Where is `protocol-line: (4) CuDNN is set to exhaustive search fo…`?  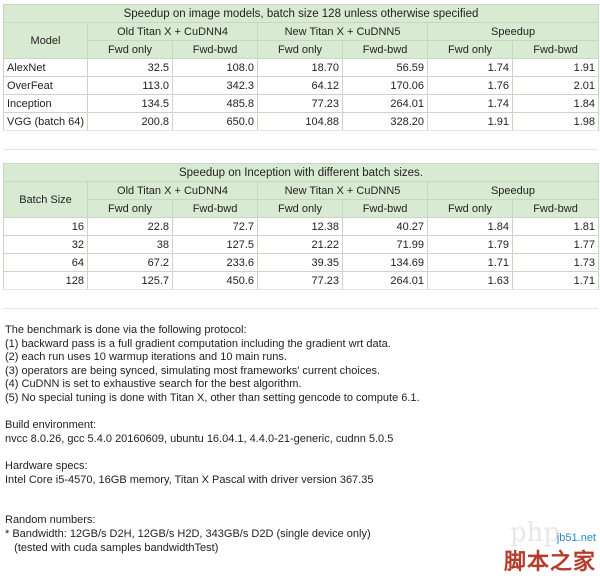
protocol-line: (4) CuDNN is set to exhaustive search fo… is located at coordinates (153, 384).